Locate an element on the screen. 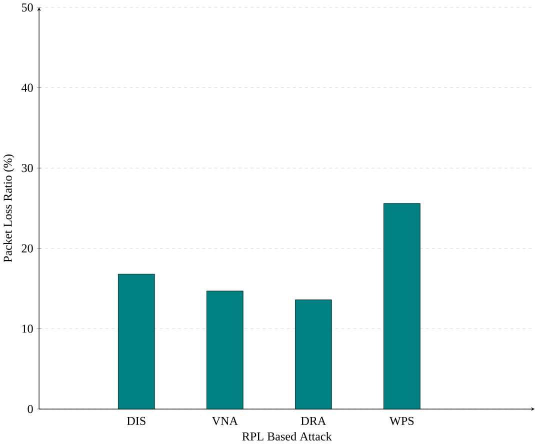  x-tick-label: VNA is located at coordinates (225, 421).